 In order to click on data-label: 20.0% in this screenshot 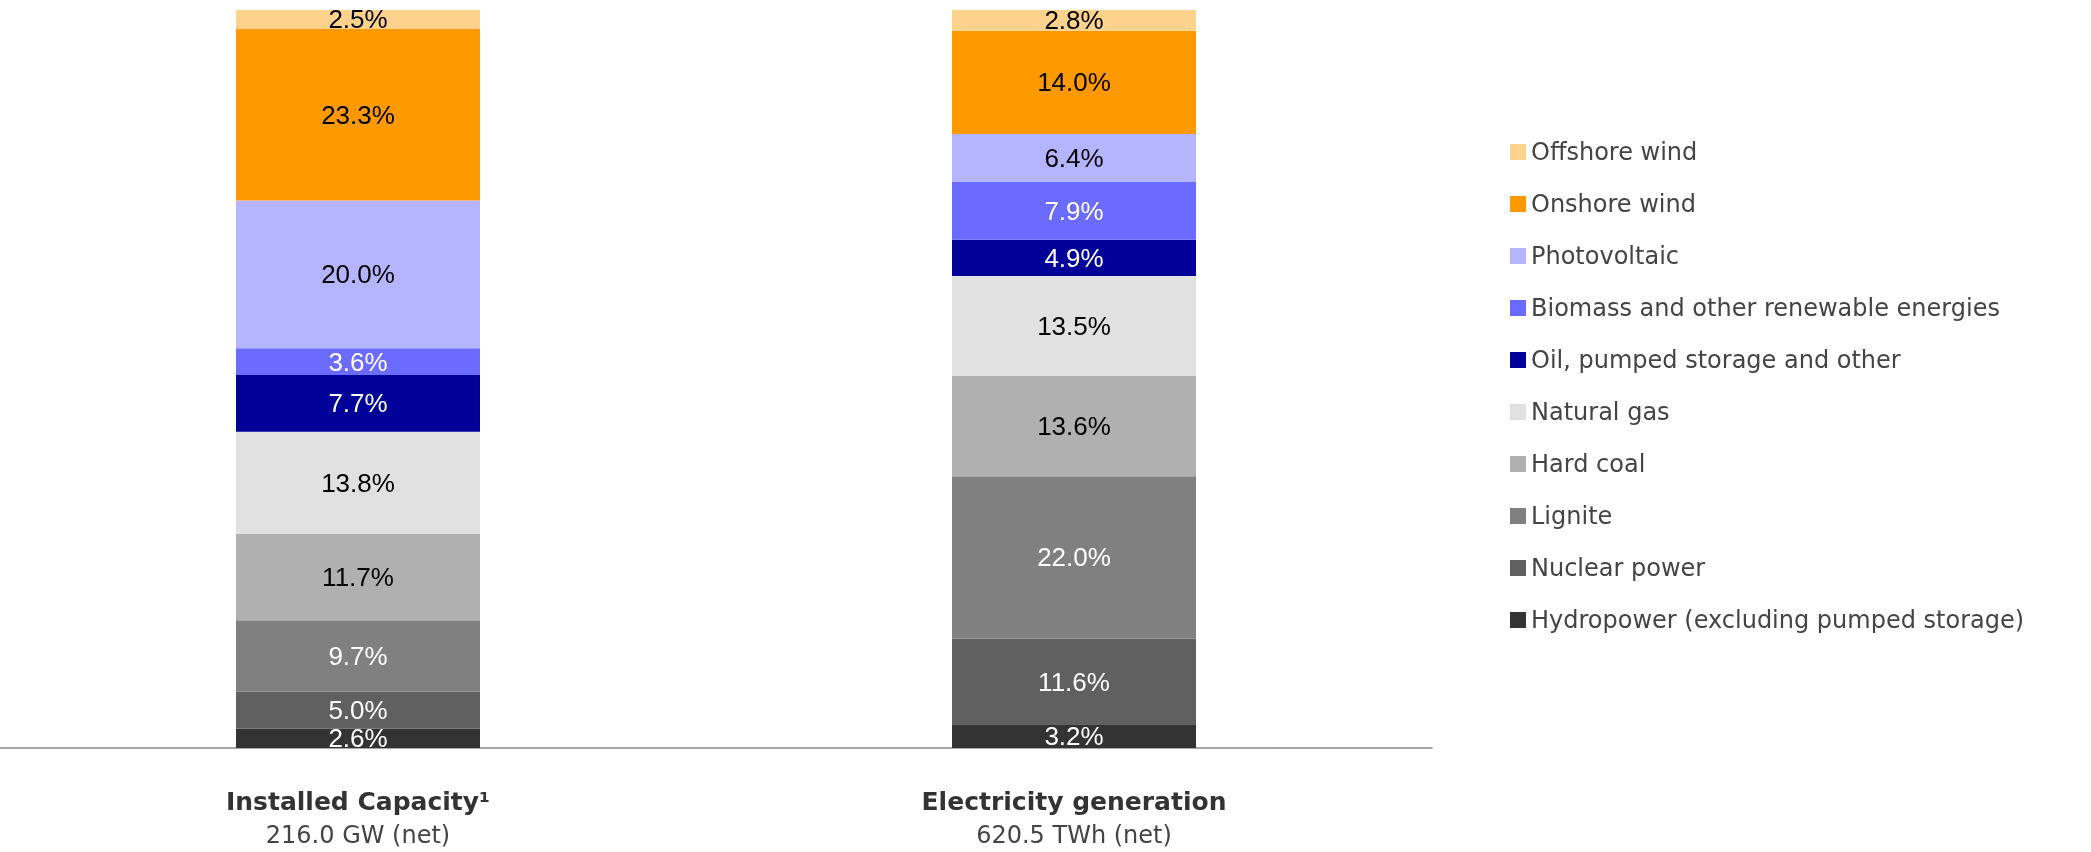, I will do `click(358, 274)`.